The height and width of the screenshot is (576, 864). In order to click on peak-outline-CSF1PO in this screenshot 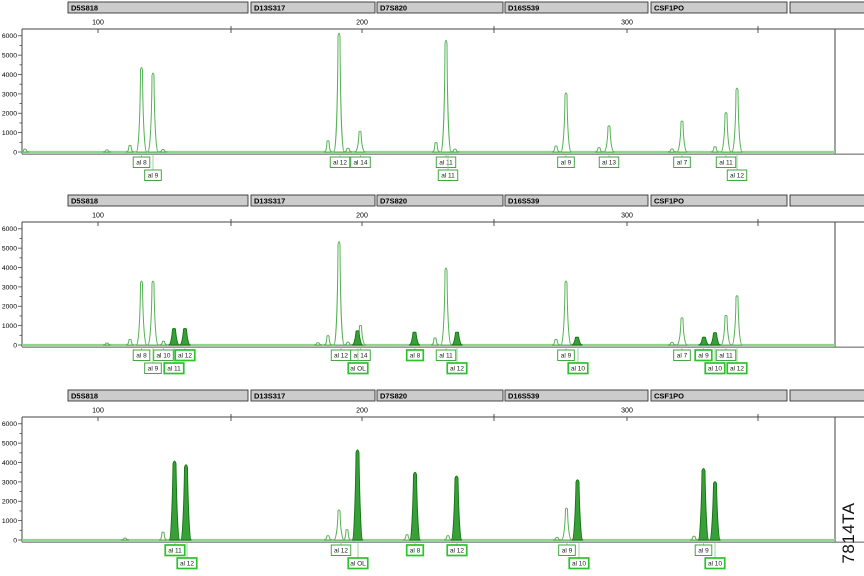, I will do `click(737, 320)`.